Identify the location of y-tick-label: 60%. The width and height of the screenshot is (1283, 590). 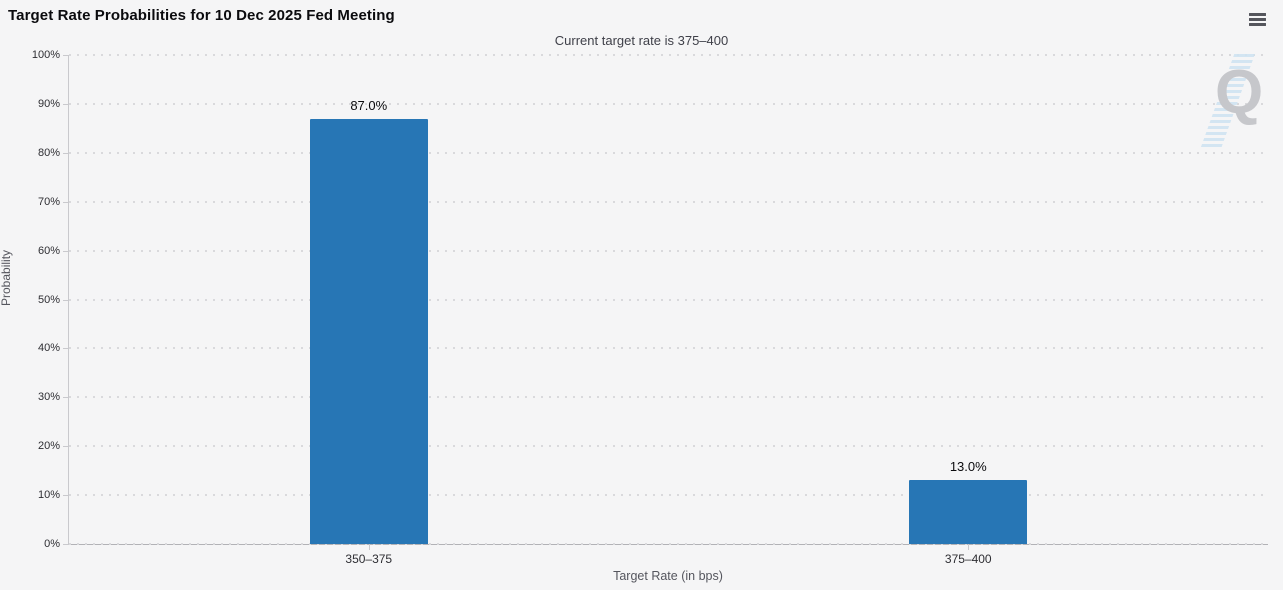
(48, 250).